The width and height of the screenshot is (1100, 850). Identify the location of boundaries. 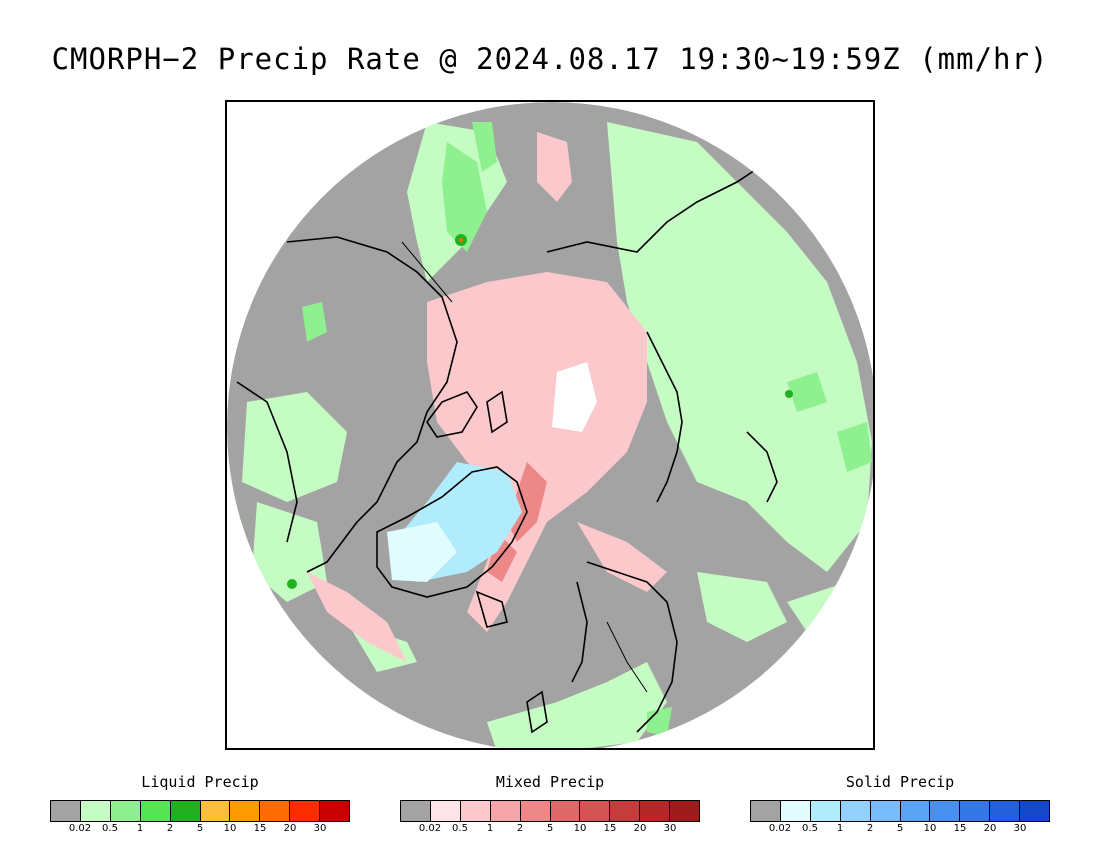
(524, 467).